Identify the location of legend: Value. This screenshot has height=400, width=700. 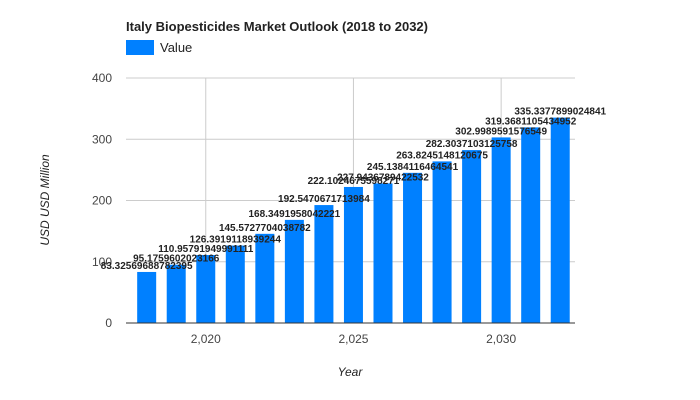
(159, 47).